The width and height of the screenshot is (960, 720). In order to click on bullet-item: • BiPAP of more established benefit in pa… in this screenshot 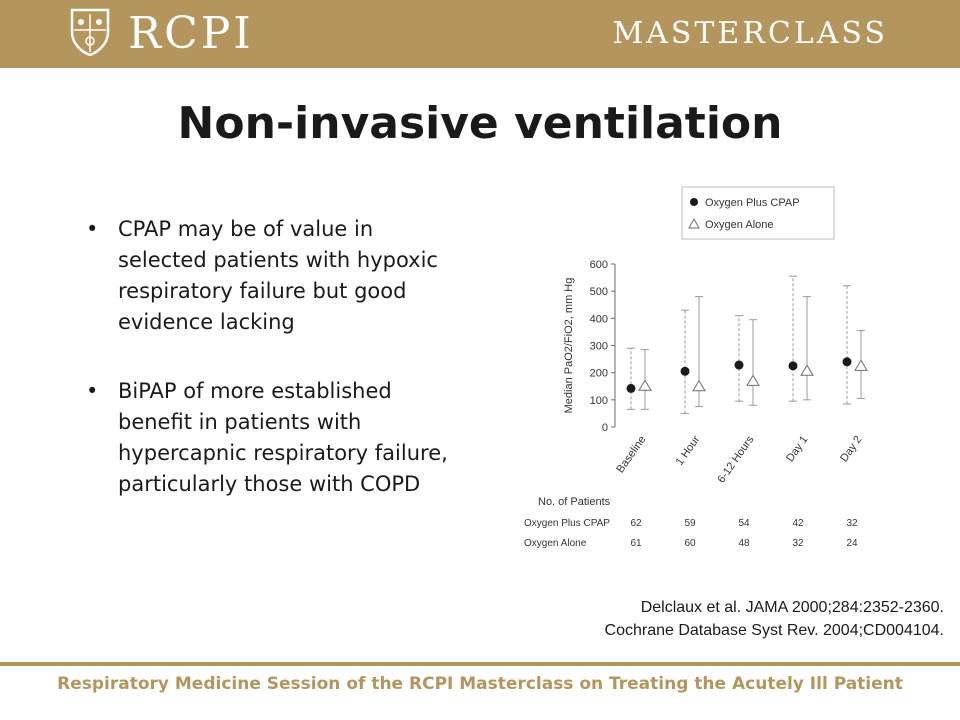, I will do `click(274, 438)`.